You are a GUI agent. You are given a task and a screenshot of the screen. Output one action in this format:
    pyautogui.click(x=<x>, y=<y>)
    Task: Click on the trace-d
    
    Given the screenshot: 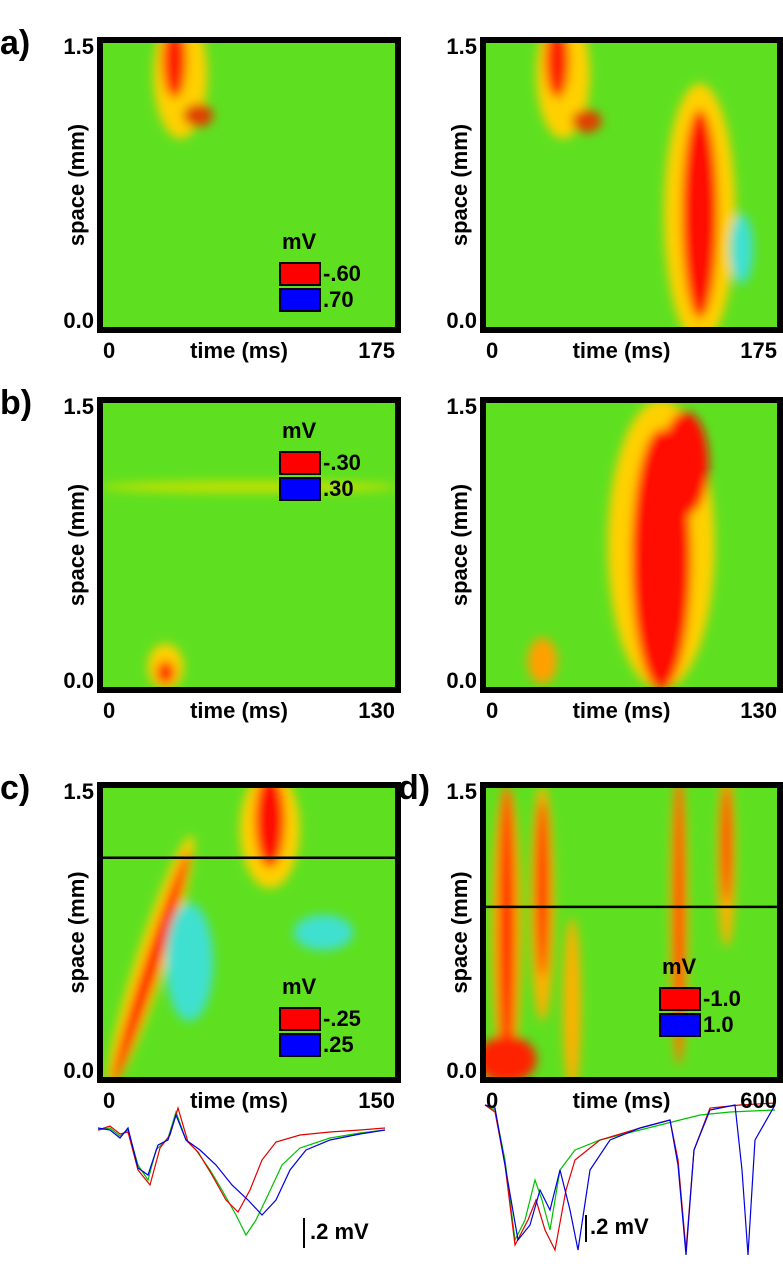 What is the action you would take?
    pyautogui.click(x=630, y=1179)
    